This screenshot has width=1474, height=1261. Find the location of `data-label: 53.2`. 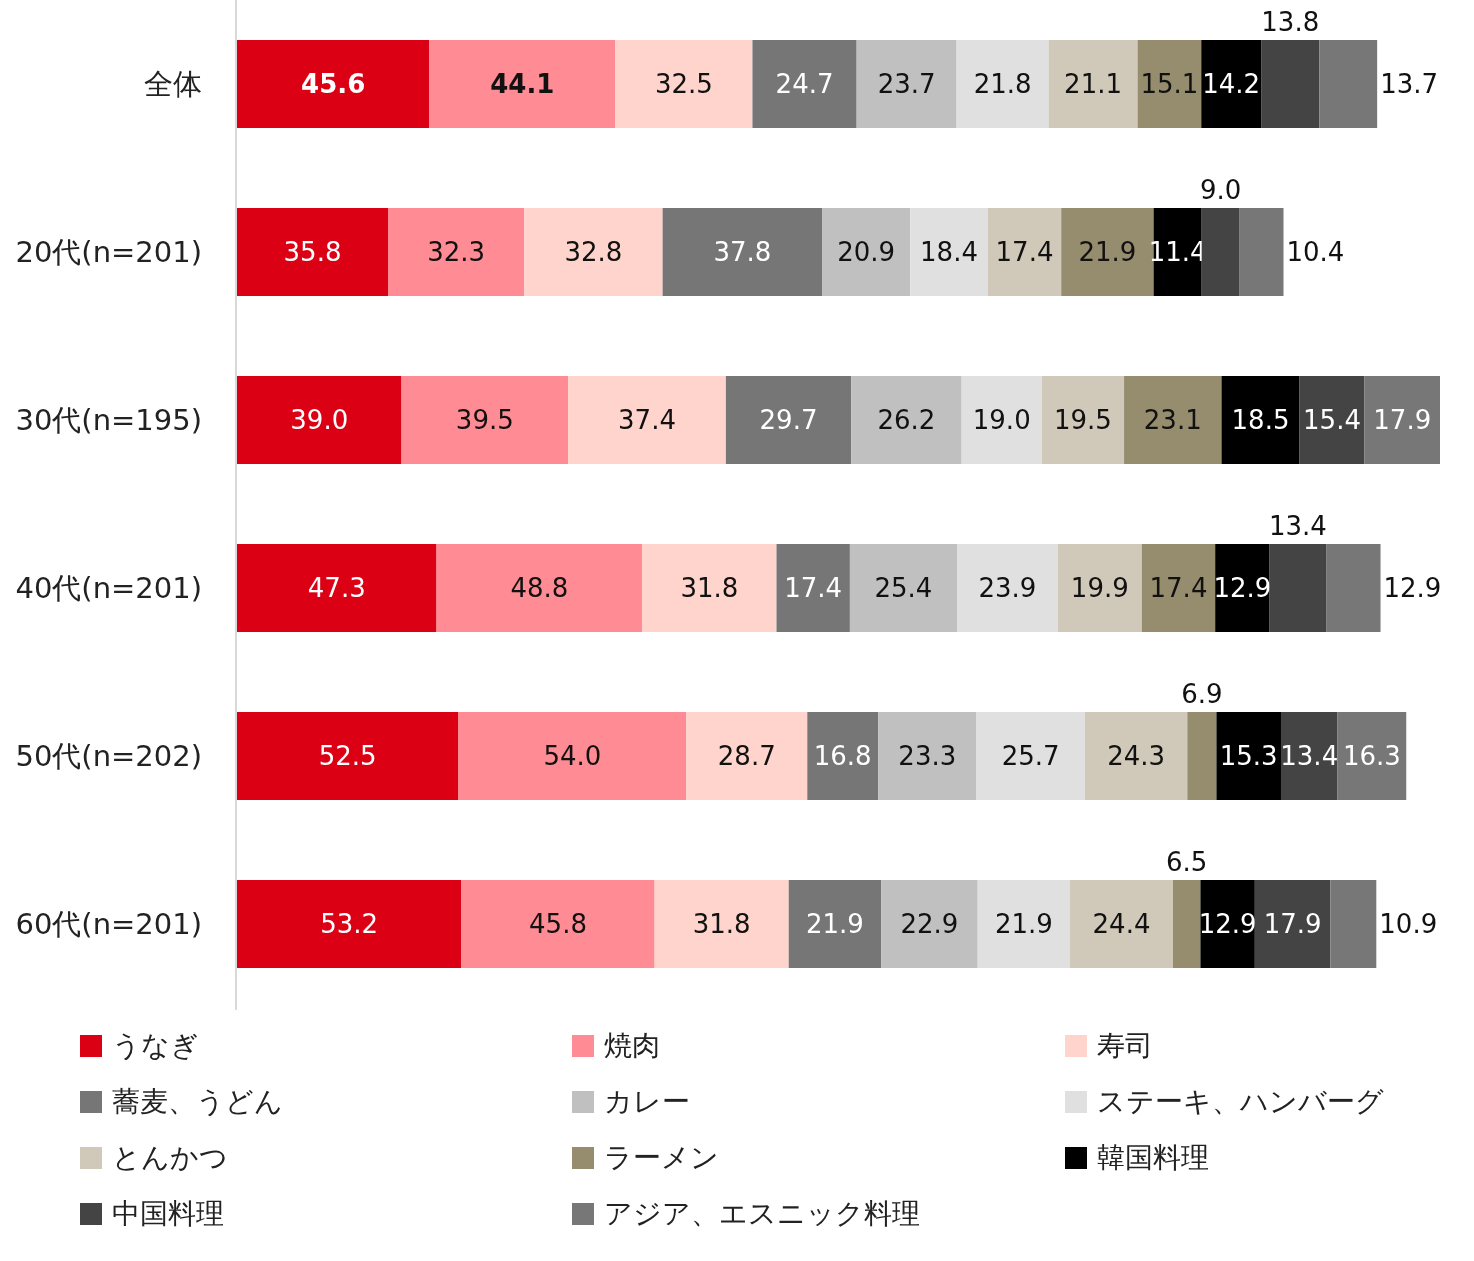

data-label: 53.2 is located at coordinates (349, 924).